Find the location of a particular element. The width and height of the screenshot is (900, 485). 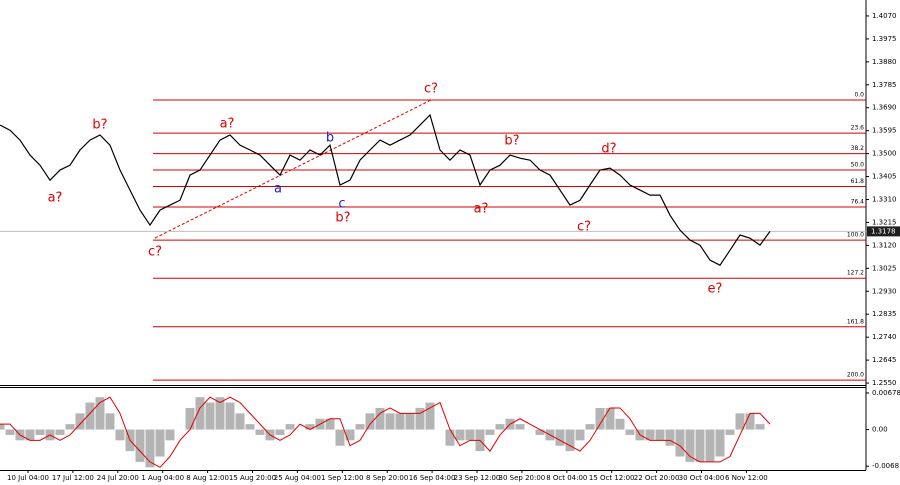

fib-label: 127.2 is located at coordinates (855, 273).